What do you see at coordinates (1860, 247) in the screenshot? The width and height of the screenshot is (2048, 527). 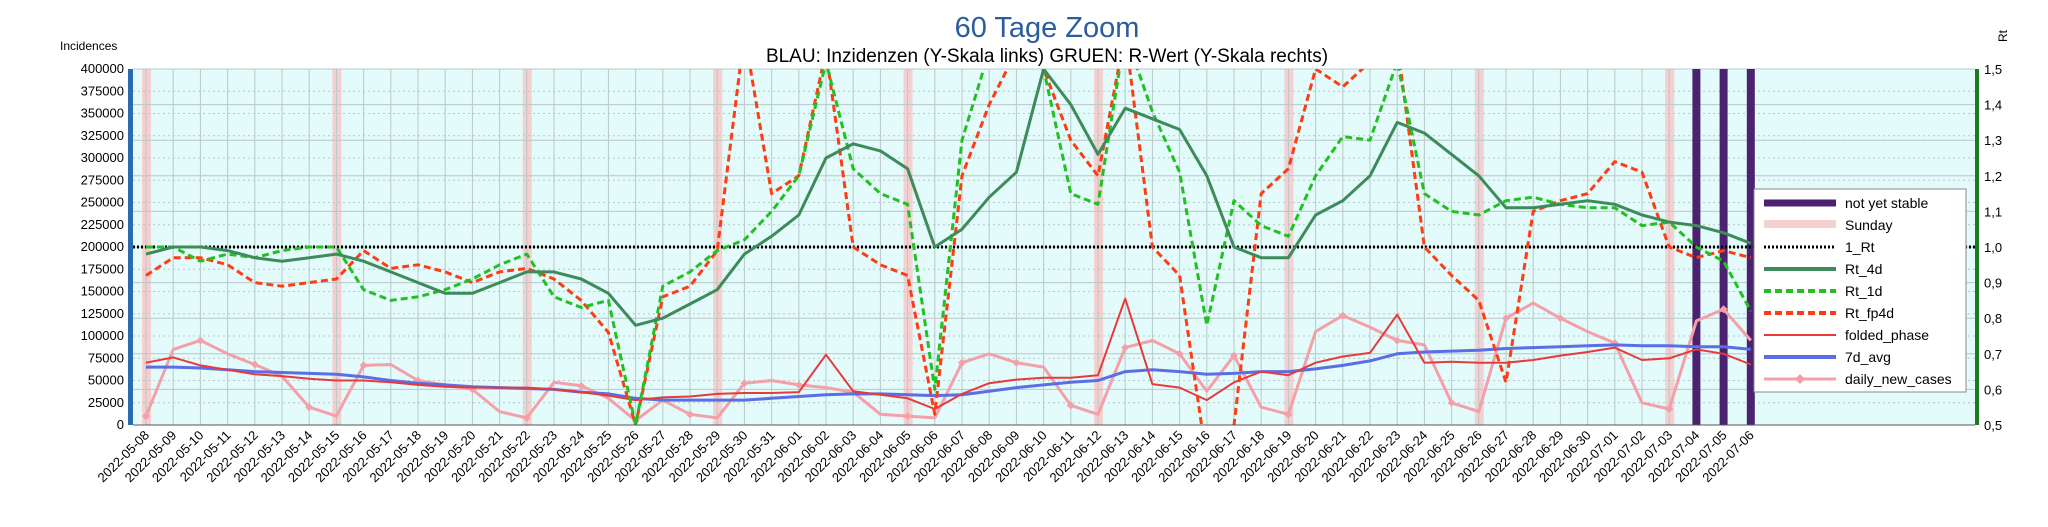 I see `legend-label-one-rt: 1_Rt` at bounding box center [1860, 247].